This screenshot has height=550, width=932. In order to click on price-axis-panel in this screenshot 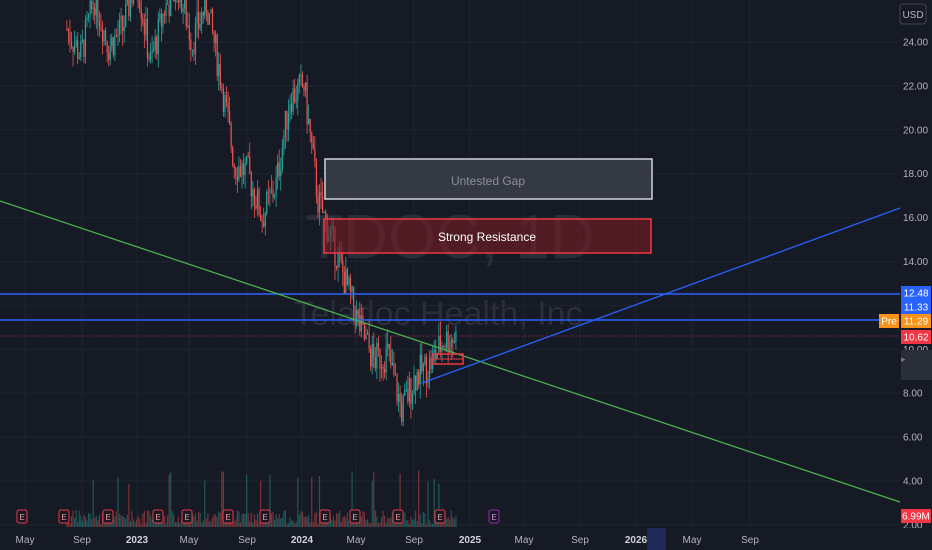, I will do `click(916, 275)`.